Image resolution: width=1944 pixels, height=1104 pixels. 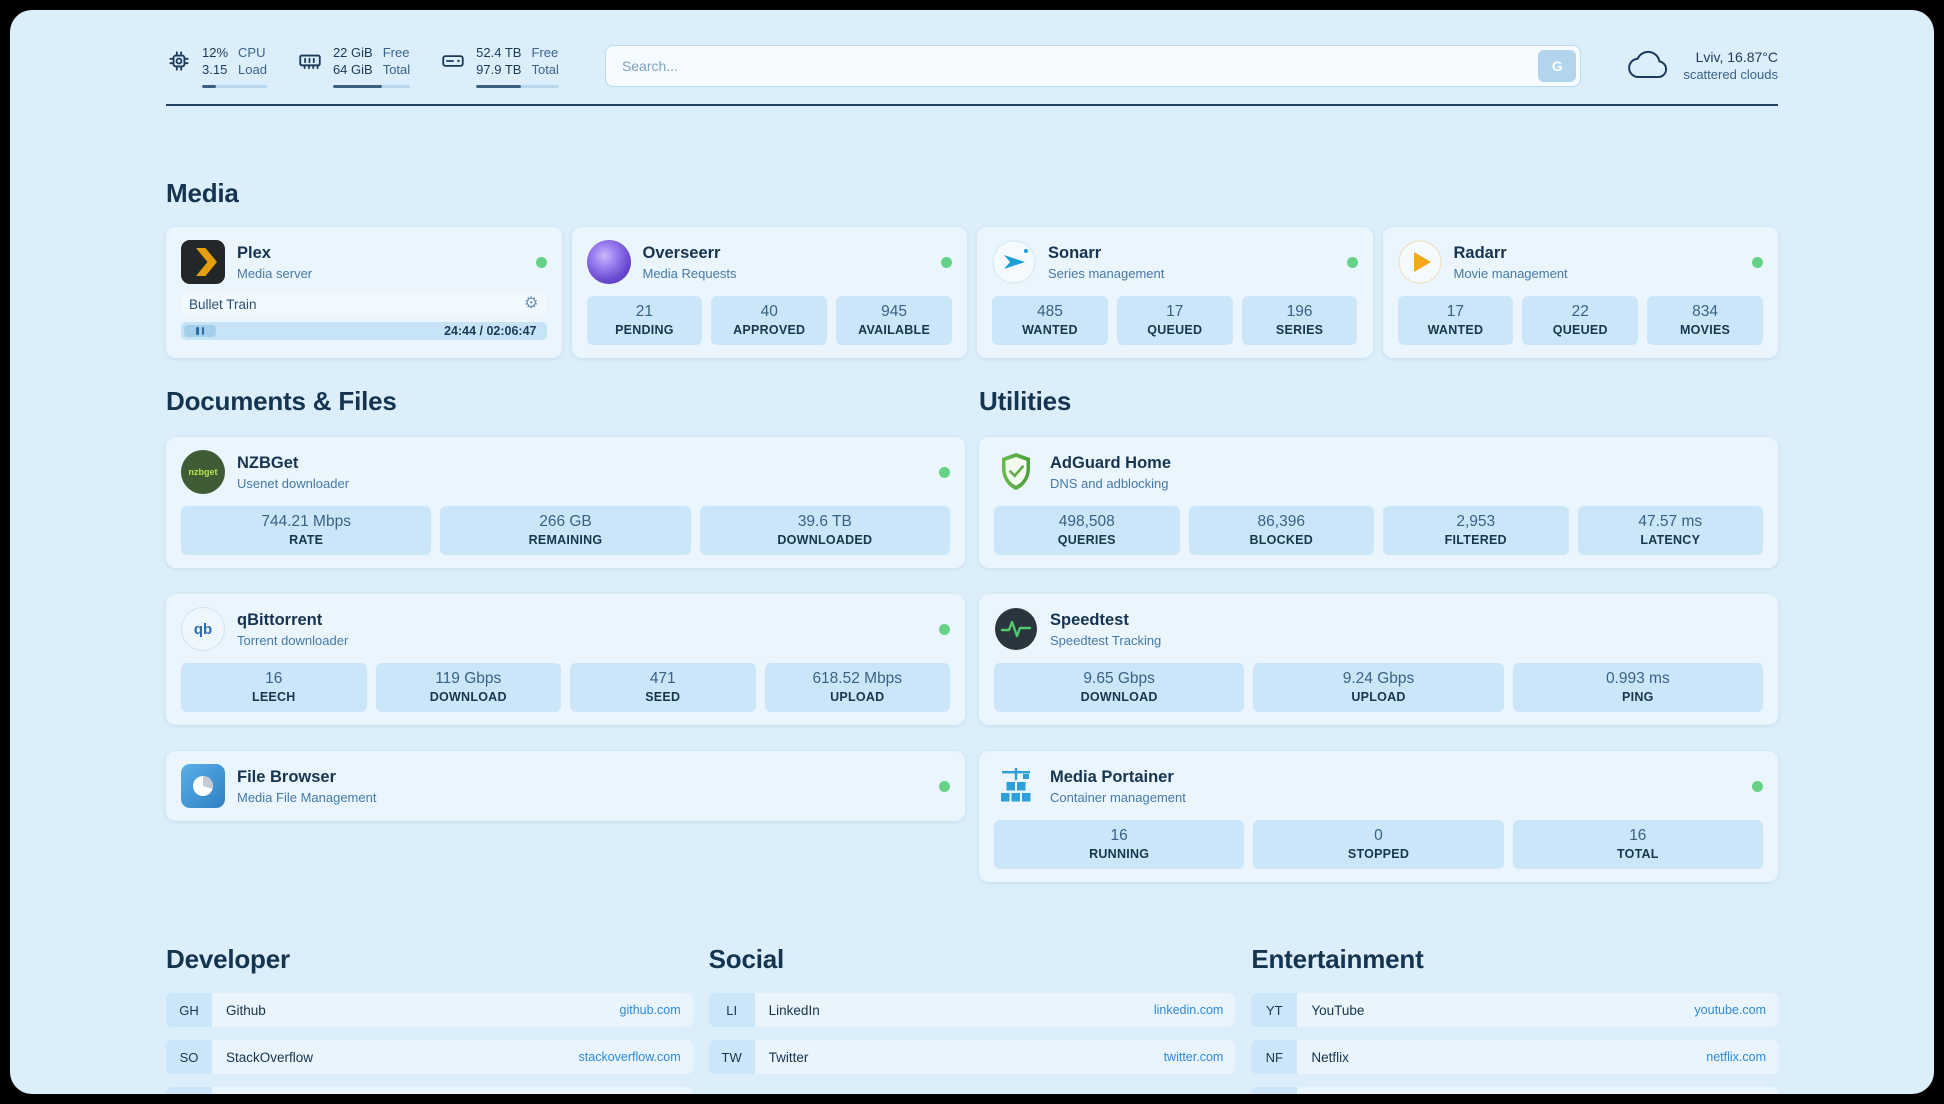 What do you see at coordinates (662, 678) in the screenshot?
I see `stat-value: 471` at bounding box center [662, 678].